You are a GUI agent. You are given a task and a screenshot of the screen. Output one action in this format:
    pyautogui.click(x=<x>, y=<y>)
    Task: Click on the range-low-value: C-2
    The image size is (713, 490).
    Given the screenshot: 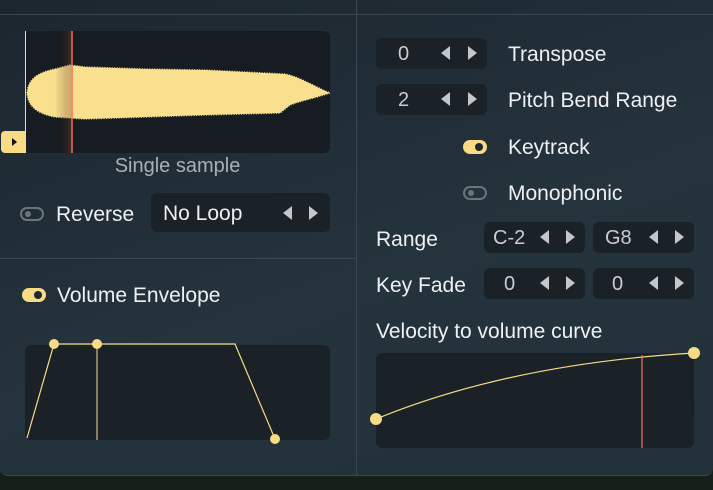 What is the action you would take?
    pyautogui.click(x=509, y=238)
    